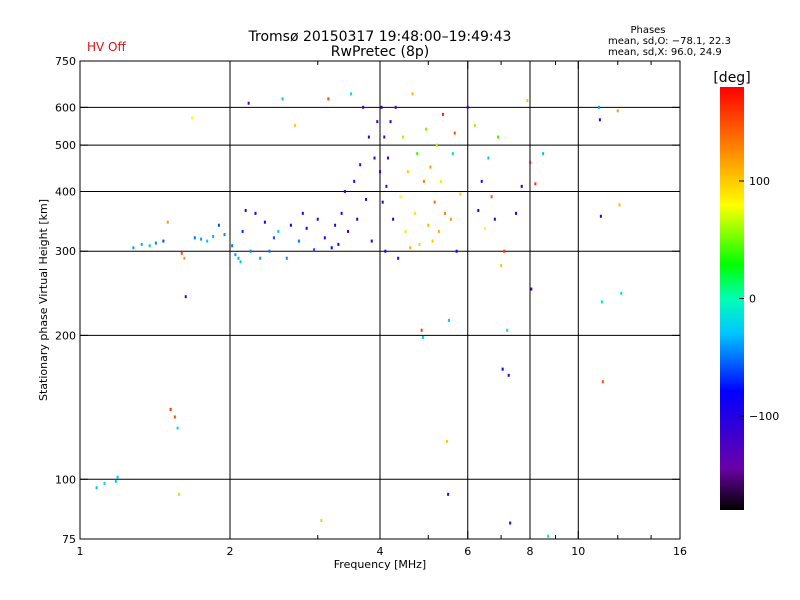  What do you see at coordinates (65, 479) in the screenshot?
I see `y-tick-label: 100` at bounding box center [65, 479].